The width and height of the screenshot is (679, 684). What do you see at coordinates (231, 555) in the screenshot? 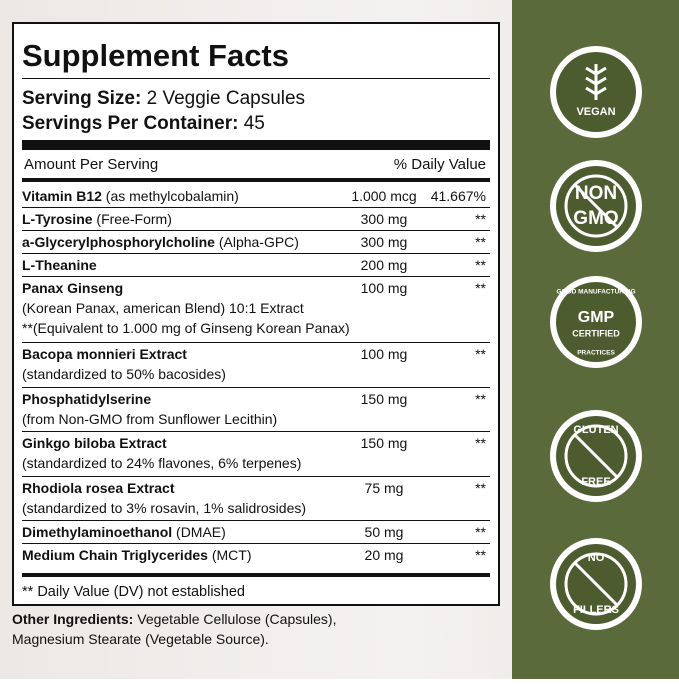
I see `ingredient-note: (MCT)` at bounding box center [231, 555].